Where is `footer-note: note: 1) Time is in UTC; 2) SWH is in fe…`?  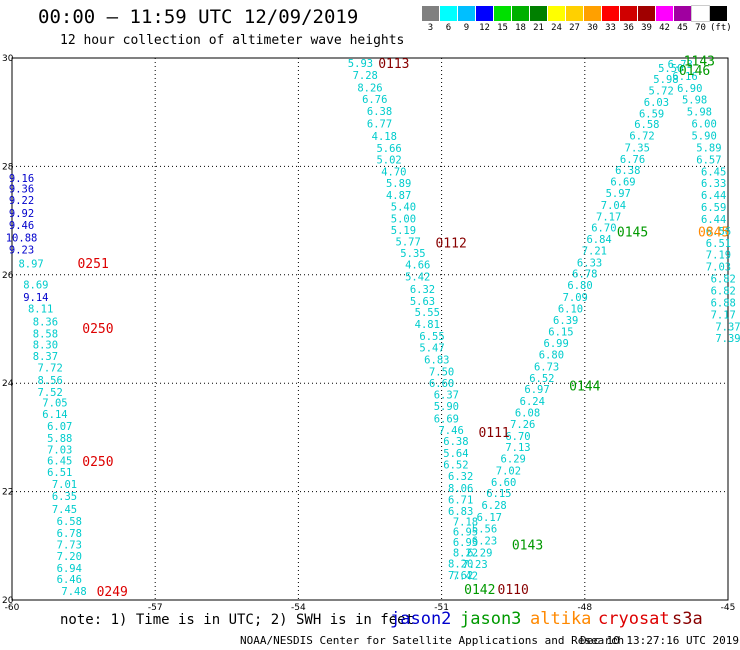
footer-note: note: 1) Time is in UTC; 2) SWH is in fe… is located at coordinates (237, 620).